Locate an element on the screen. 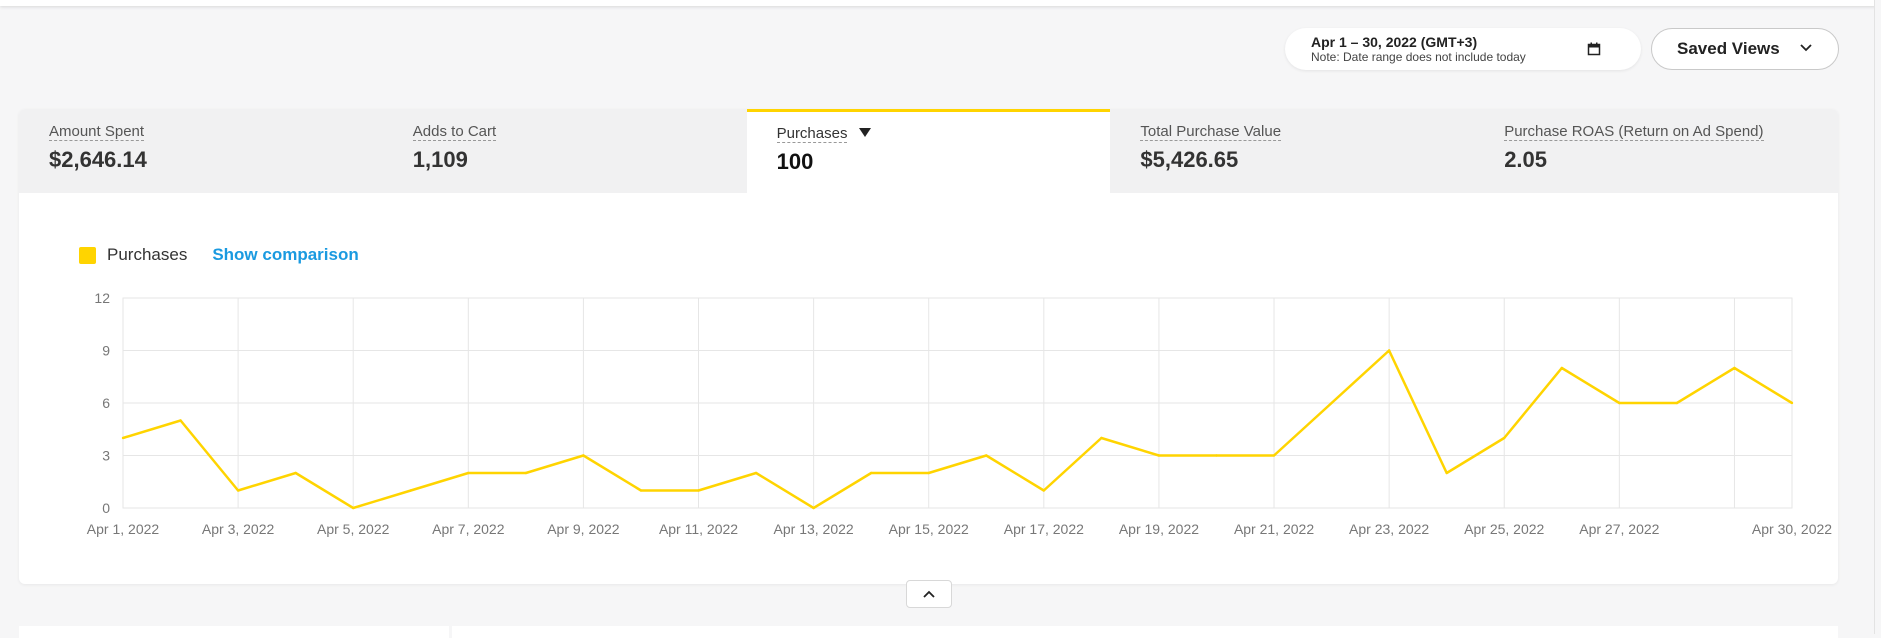 The image size is (1881, 638). x-tick-label: Apr 25, 2022 is located at coordinates (1504, 529).